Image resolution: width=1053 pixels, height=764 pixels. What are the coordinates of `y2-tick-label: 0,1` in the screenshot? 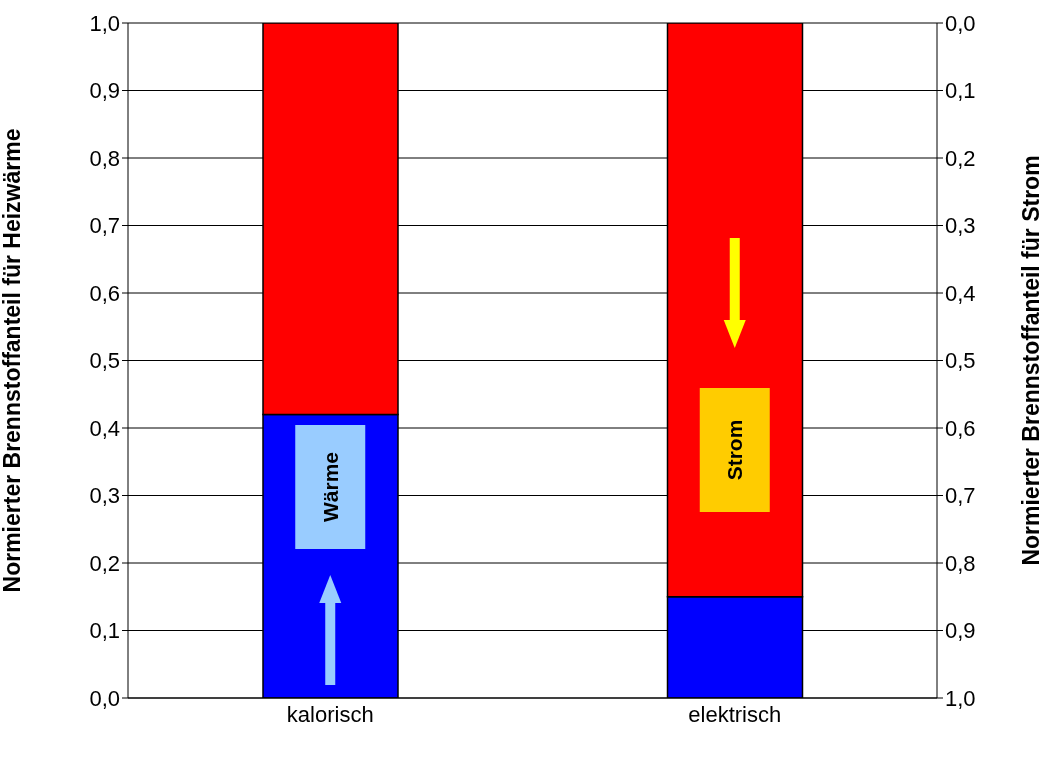 It's located at (960, 91).